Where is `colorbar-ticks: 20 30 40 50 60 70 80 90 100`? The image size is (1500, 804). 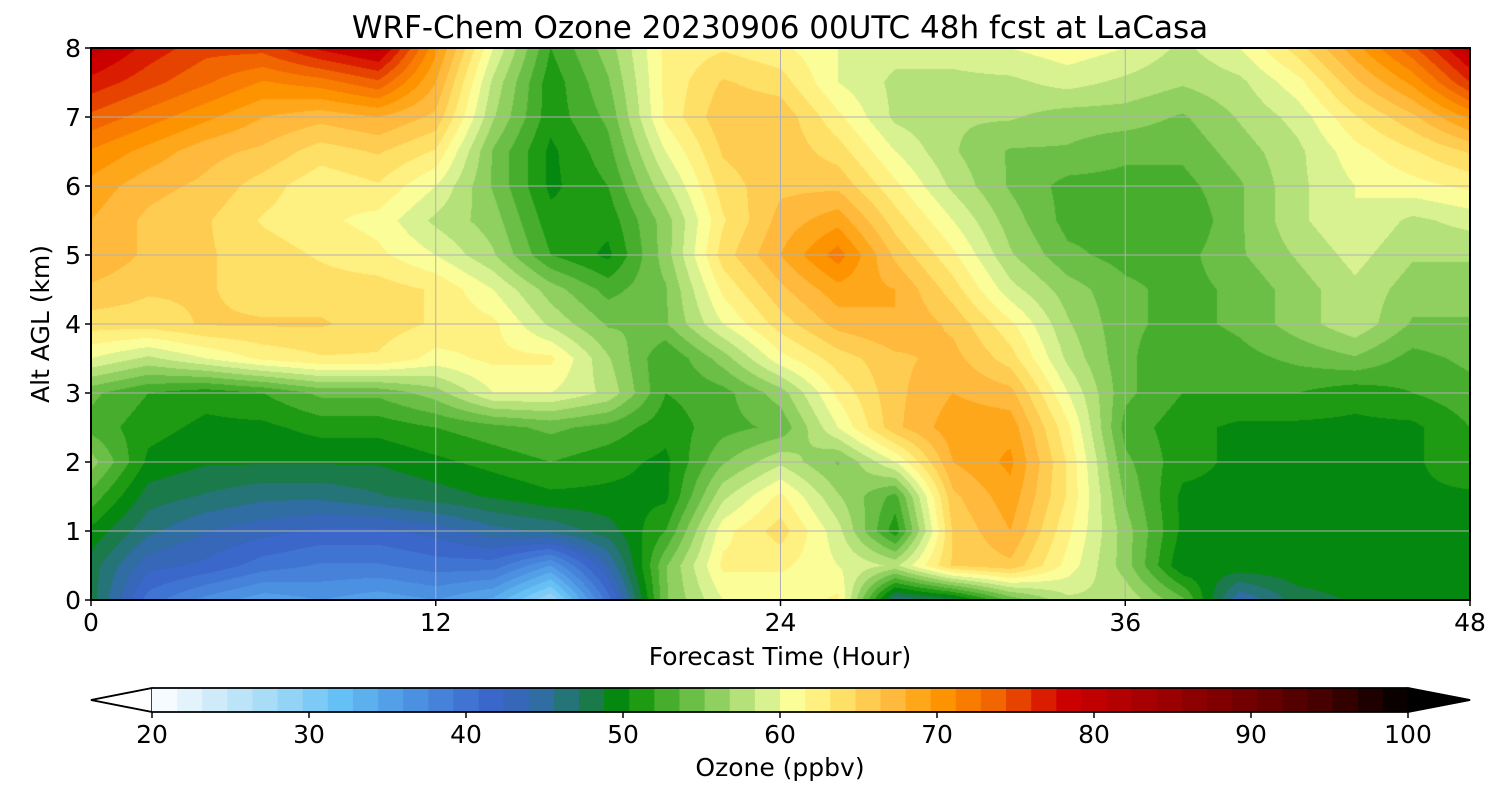
colorbar-ticks: 20 30 40 50 60 70 80 90 100 is located at coordinates (784, 730).